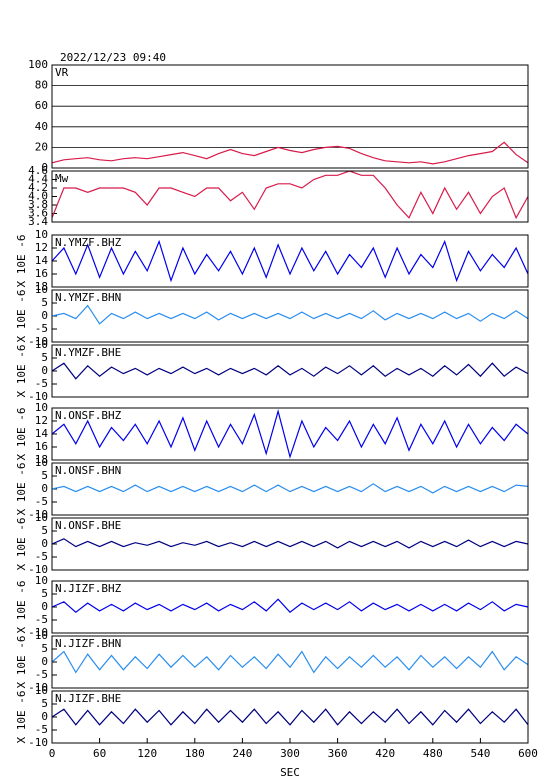 The height and width of the screenshot is (781, 554). What do you see at coordinates (52, 753) in the screenshot?
I see `x-tick-label: 0` at bounding box center [52, 753].